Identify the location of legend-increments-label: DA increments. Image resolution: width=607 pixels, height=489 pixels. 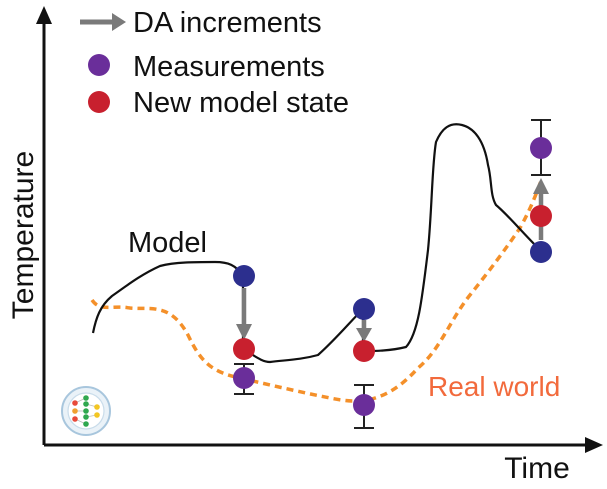
(227, 23).